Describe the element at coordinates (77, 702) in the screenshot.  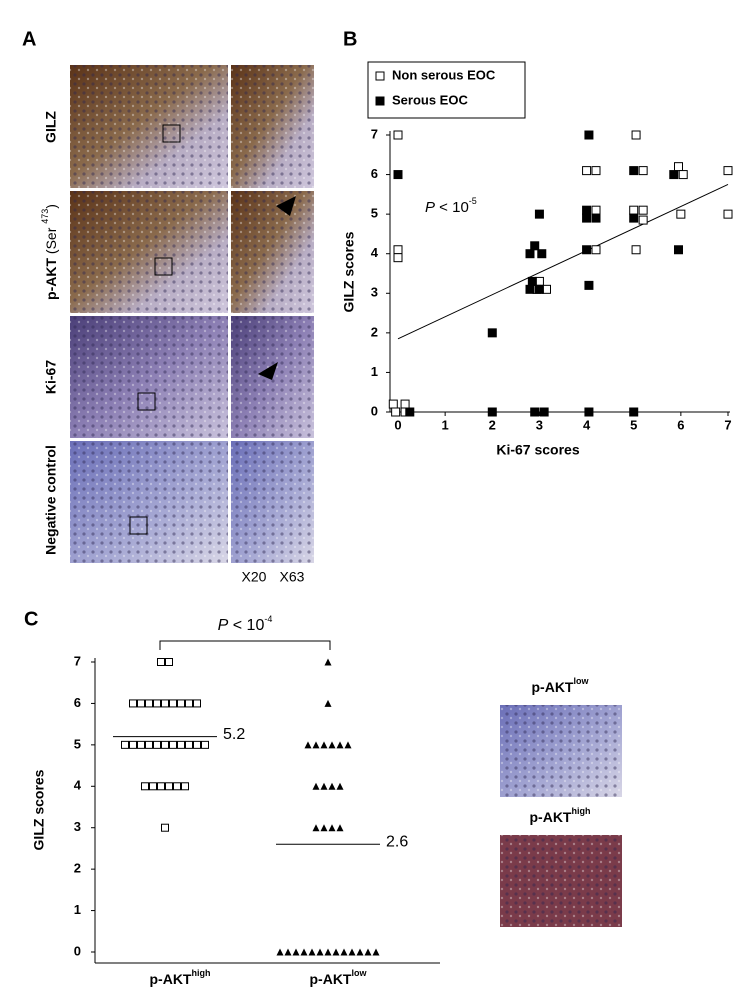
I see `y-tick-label: 6` at that location.